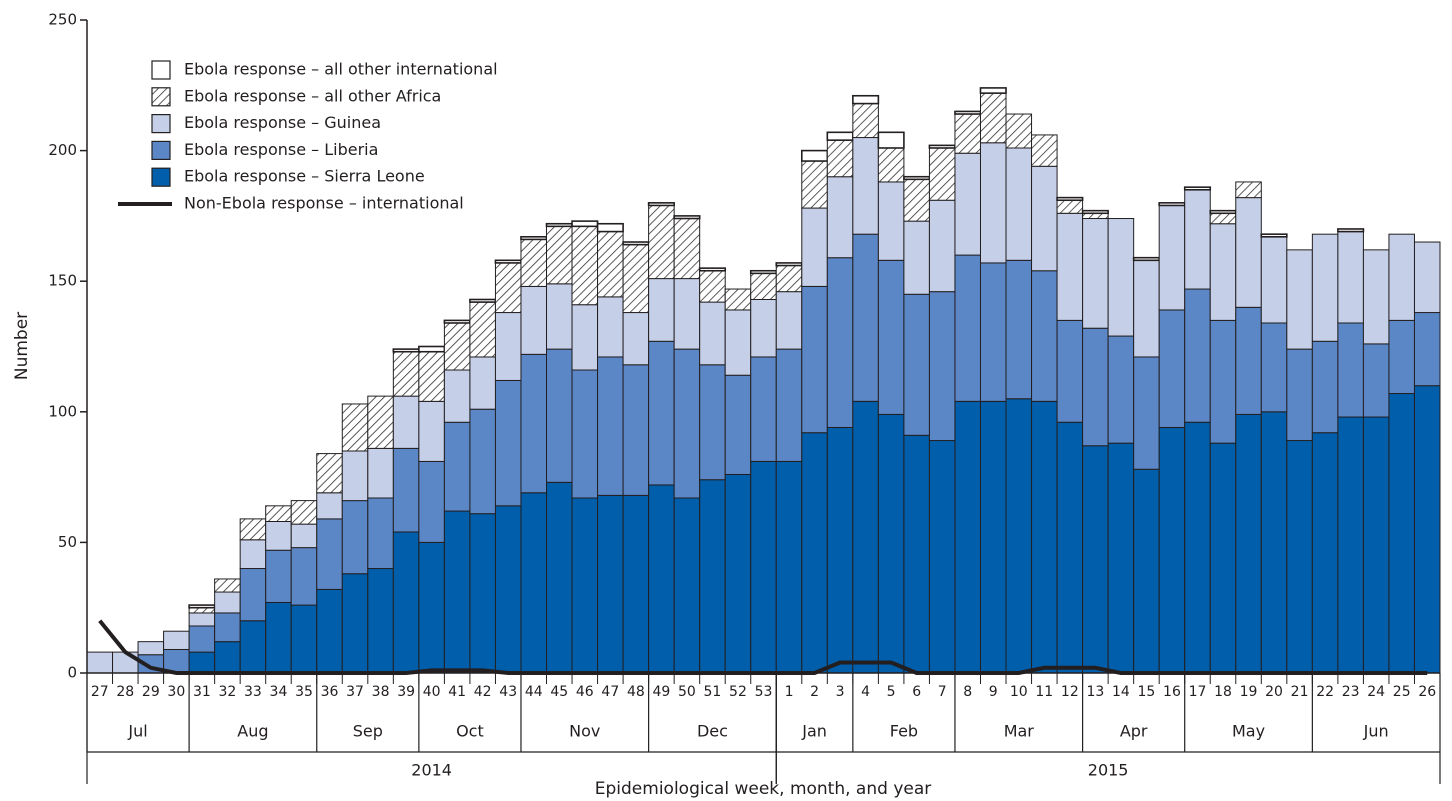  What do you see at coordinates (161, 97) in the screenshot?
I see `legend-swatch` at bounding box center [161, 97].